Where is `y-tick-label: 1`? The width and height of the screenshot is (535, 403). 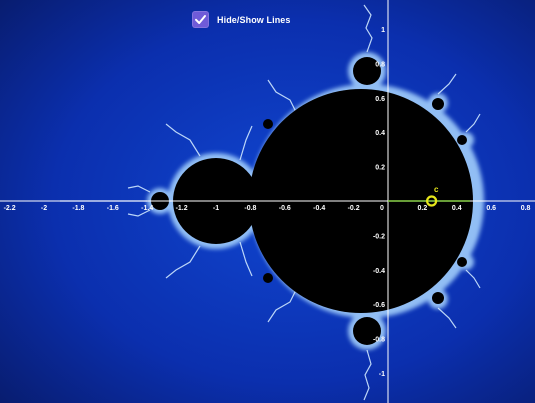 y-tick-label: 1 is located at coordinates (383, 30).